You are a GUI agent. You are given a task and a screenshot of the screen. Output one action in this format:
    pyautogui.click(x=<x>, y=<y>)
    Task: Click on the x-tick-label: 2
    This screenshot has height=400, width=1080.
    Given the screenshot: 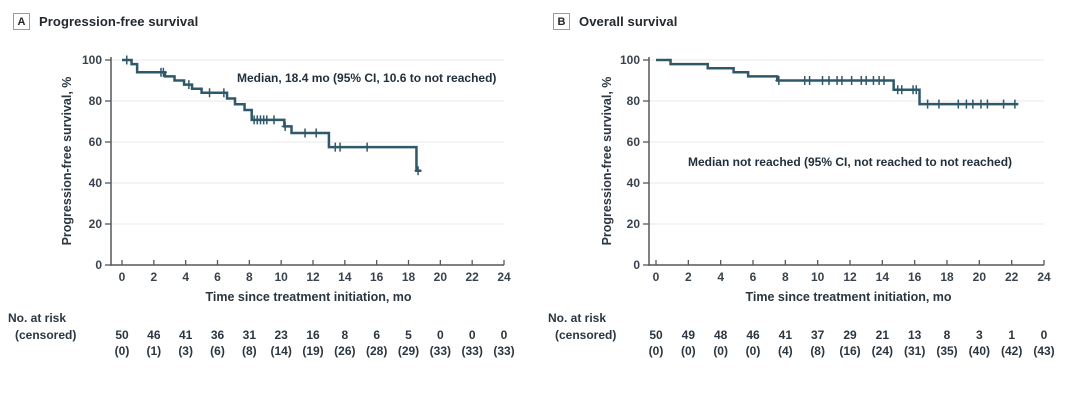 What is the action you would take?
    pyautogui.click(x=153, y=277)
    